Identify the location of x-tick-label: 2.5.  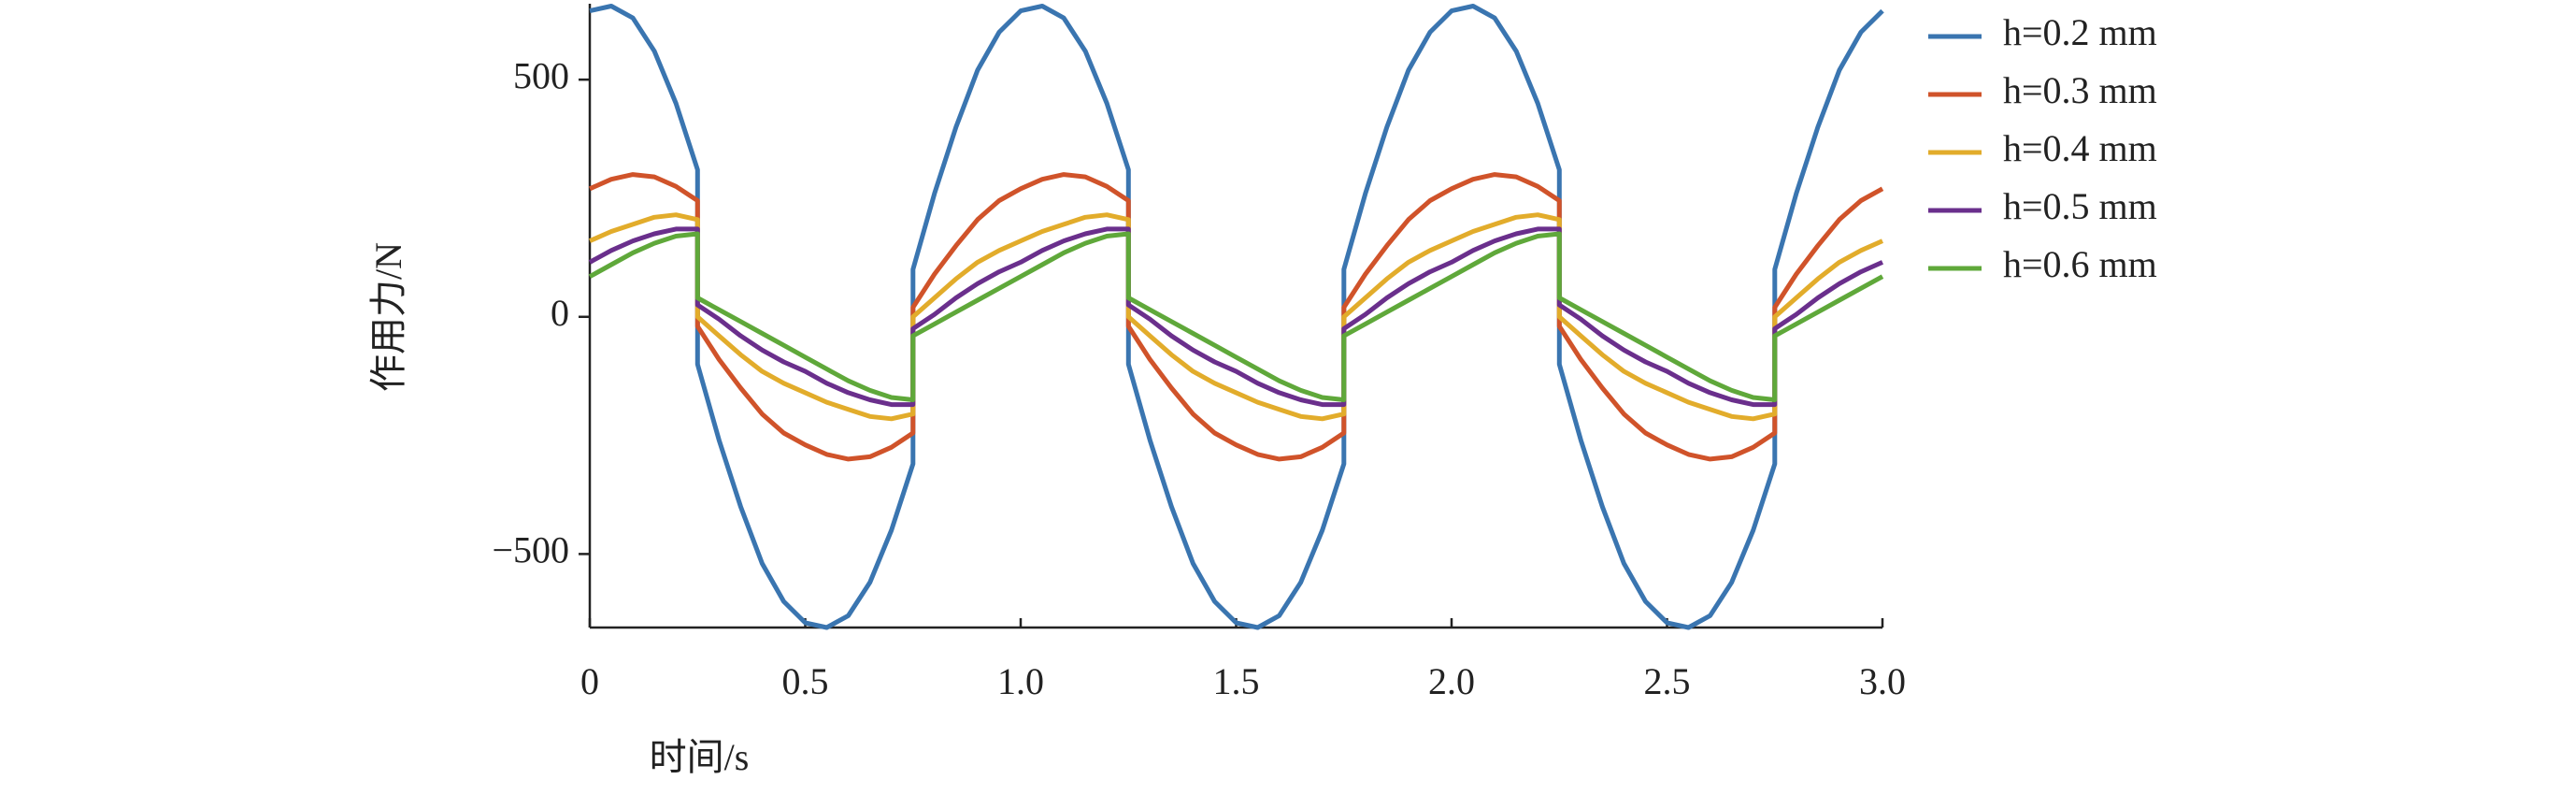
(1667, 681).